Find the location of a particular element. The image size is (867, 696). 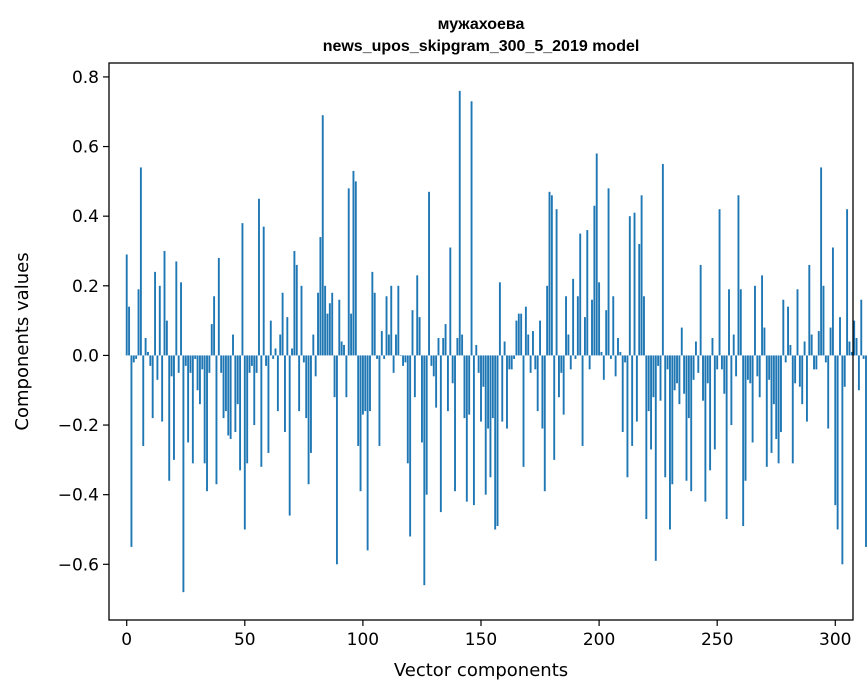

y-tick-label: 0.0 is located at coordinates (85, 356).